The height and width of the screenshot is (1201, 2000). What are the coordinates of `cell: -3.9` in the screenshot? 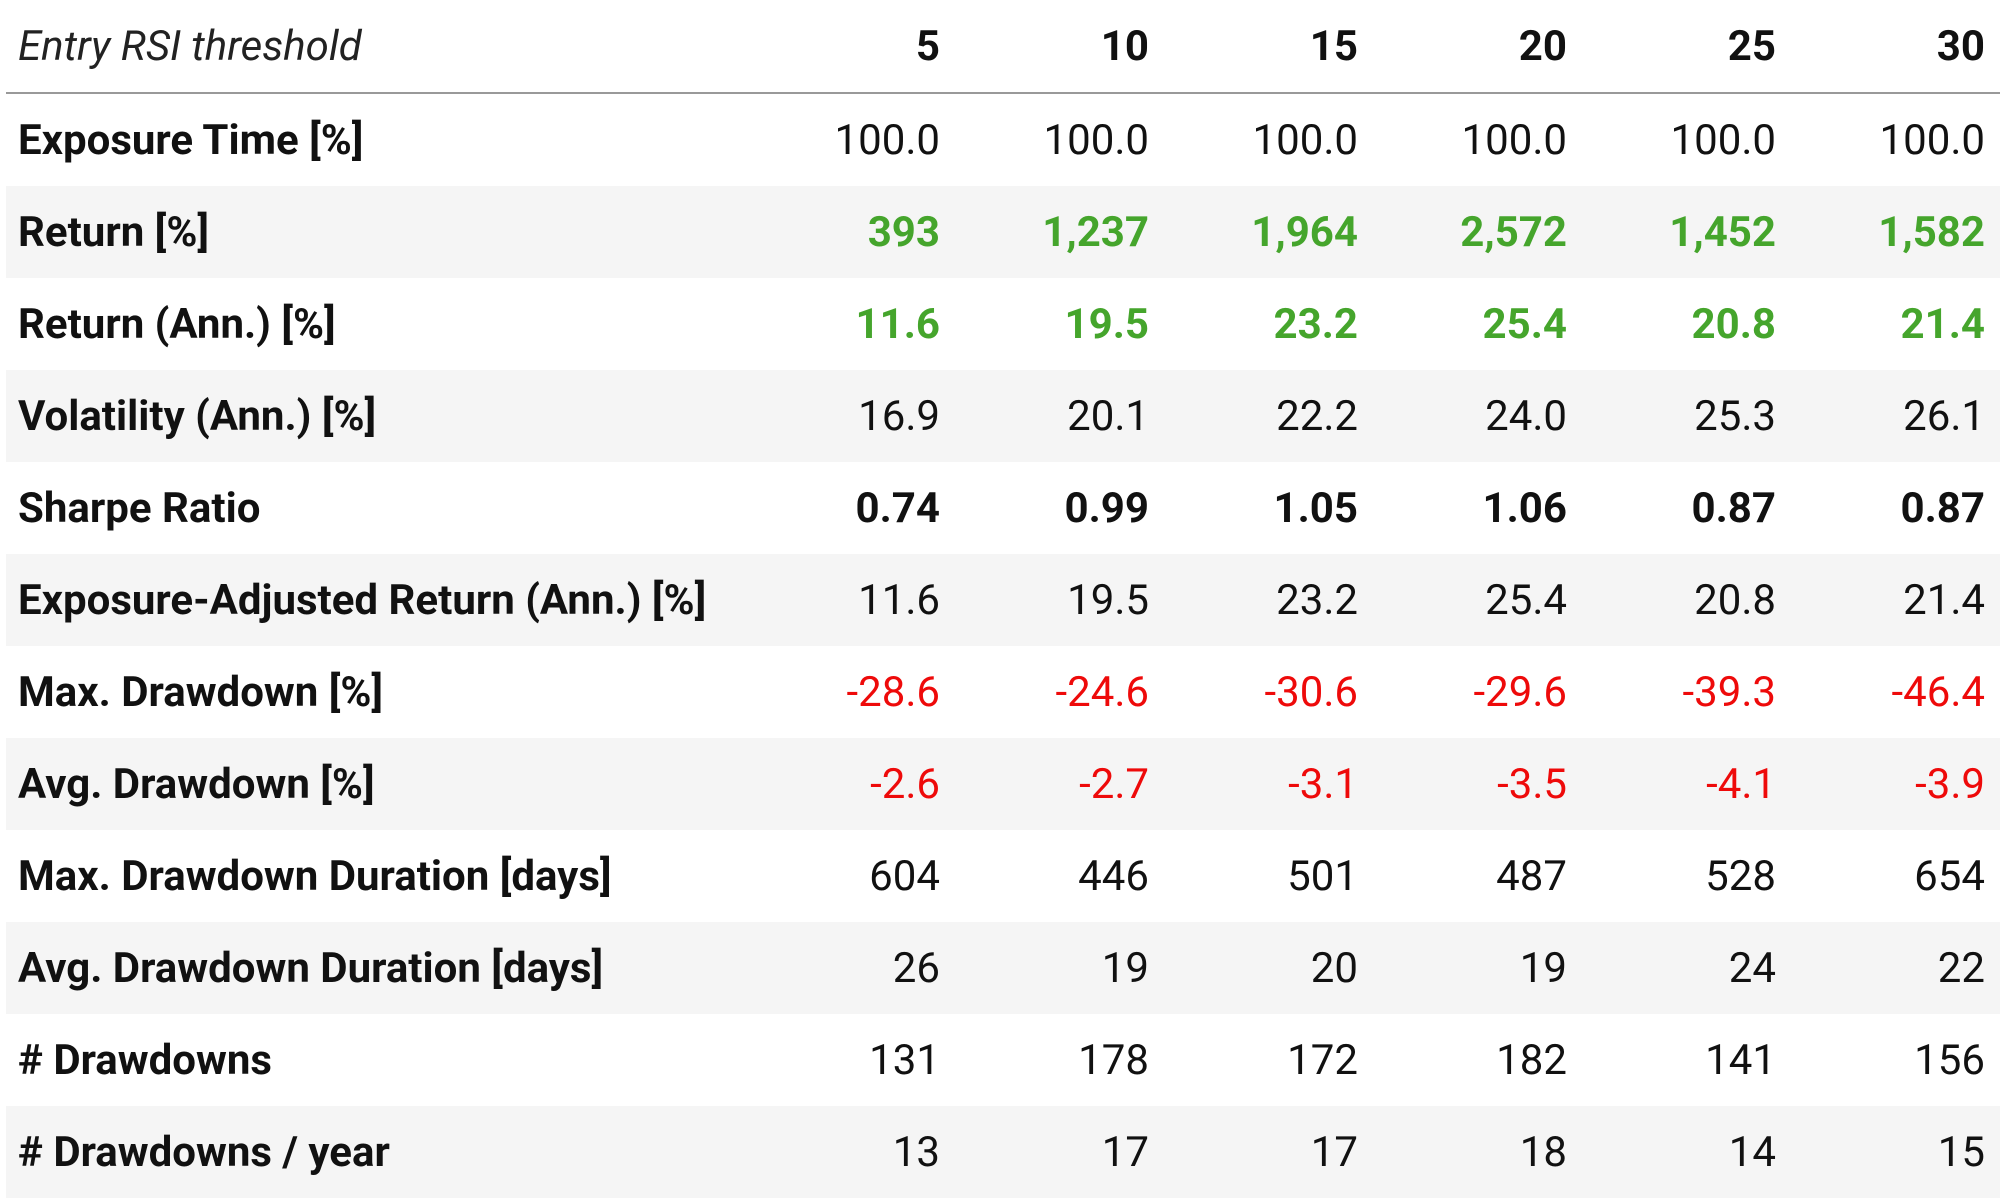 It's located at (1950, 784).